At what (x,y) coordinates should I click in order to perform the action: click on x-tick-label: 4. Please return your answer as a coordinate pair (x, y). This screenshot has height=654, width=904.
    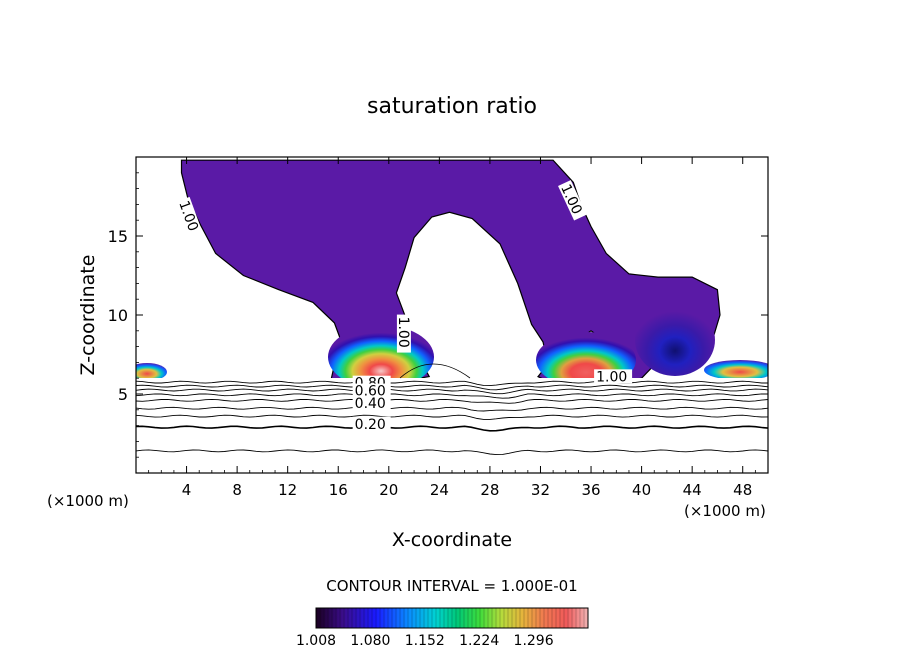
    Looking at the image, I should click on (187, 490).